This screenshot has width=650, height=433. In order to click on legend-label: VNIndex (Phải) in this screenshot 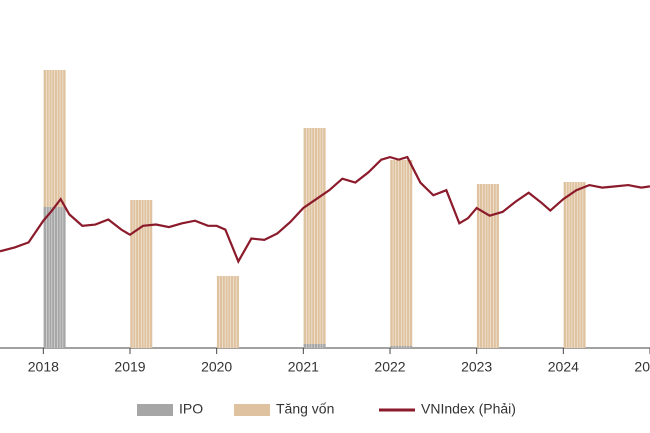, I will do `click(468, 409)`.